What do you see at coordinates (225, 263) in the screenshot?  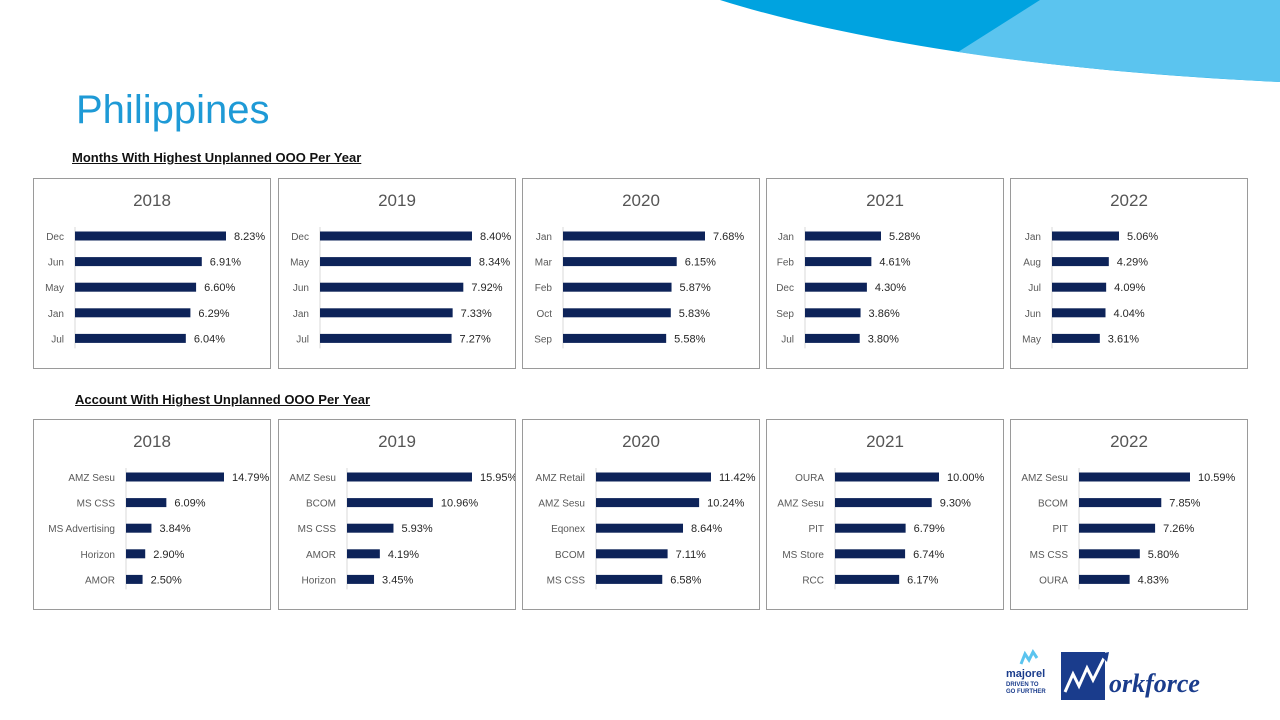 I see `data-label: 6.91%` at bounding box center [225, 263].